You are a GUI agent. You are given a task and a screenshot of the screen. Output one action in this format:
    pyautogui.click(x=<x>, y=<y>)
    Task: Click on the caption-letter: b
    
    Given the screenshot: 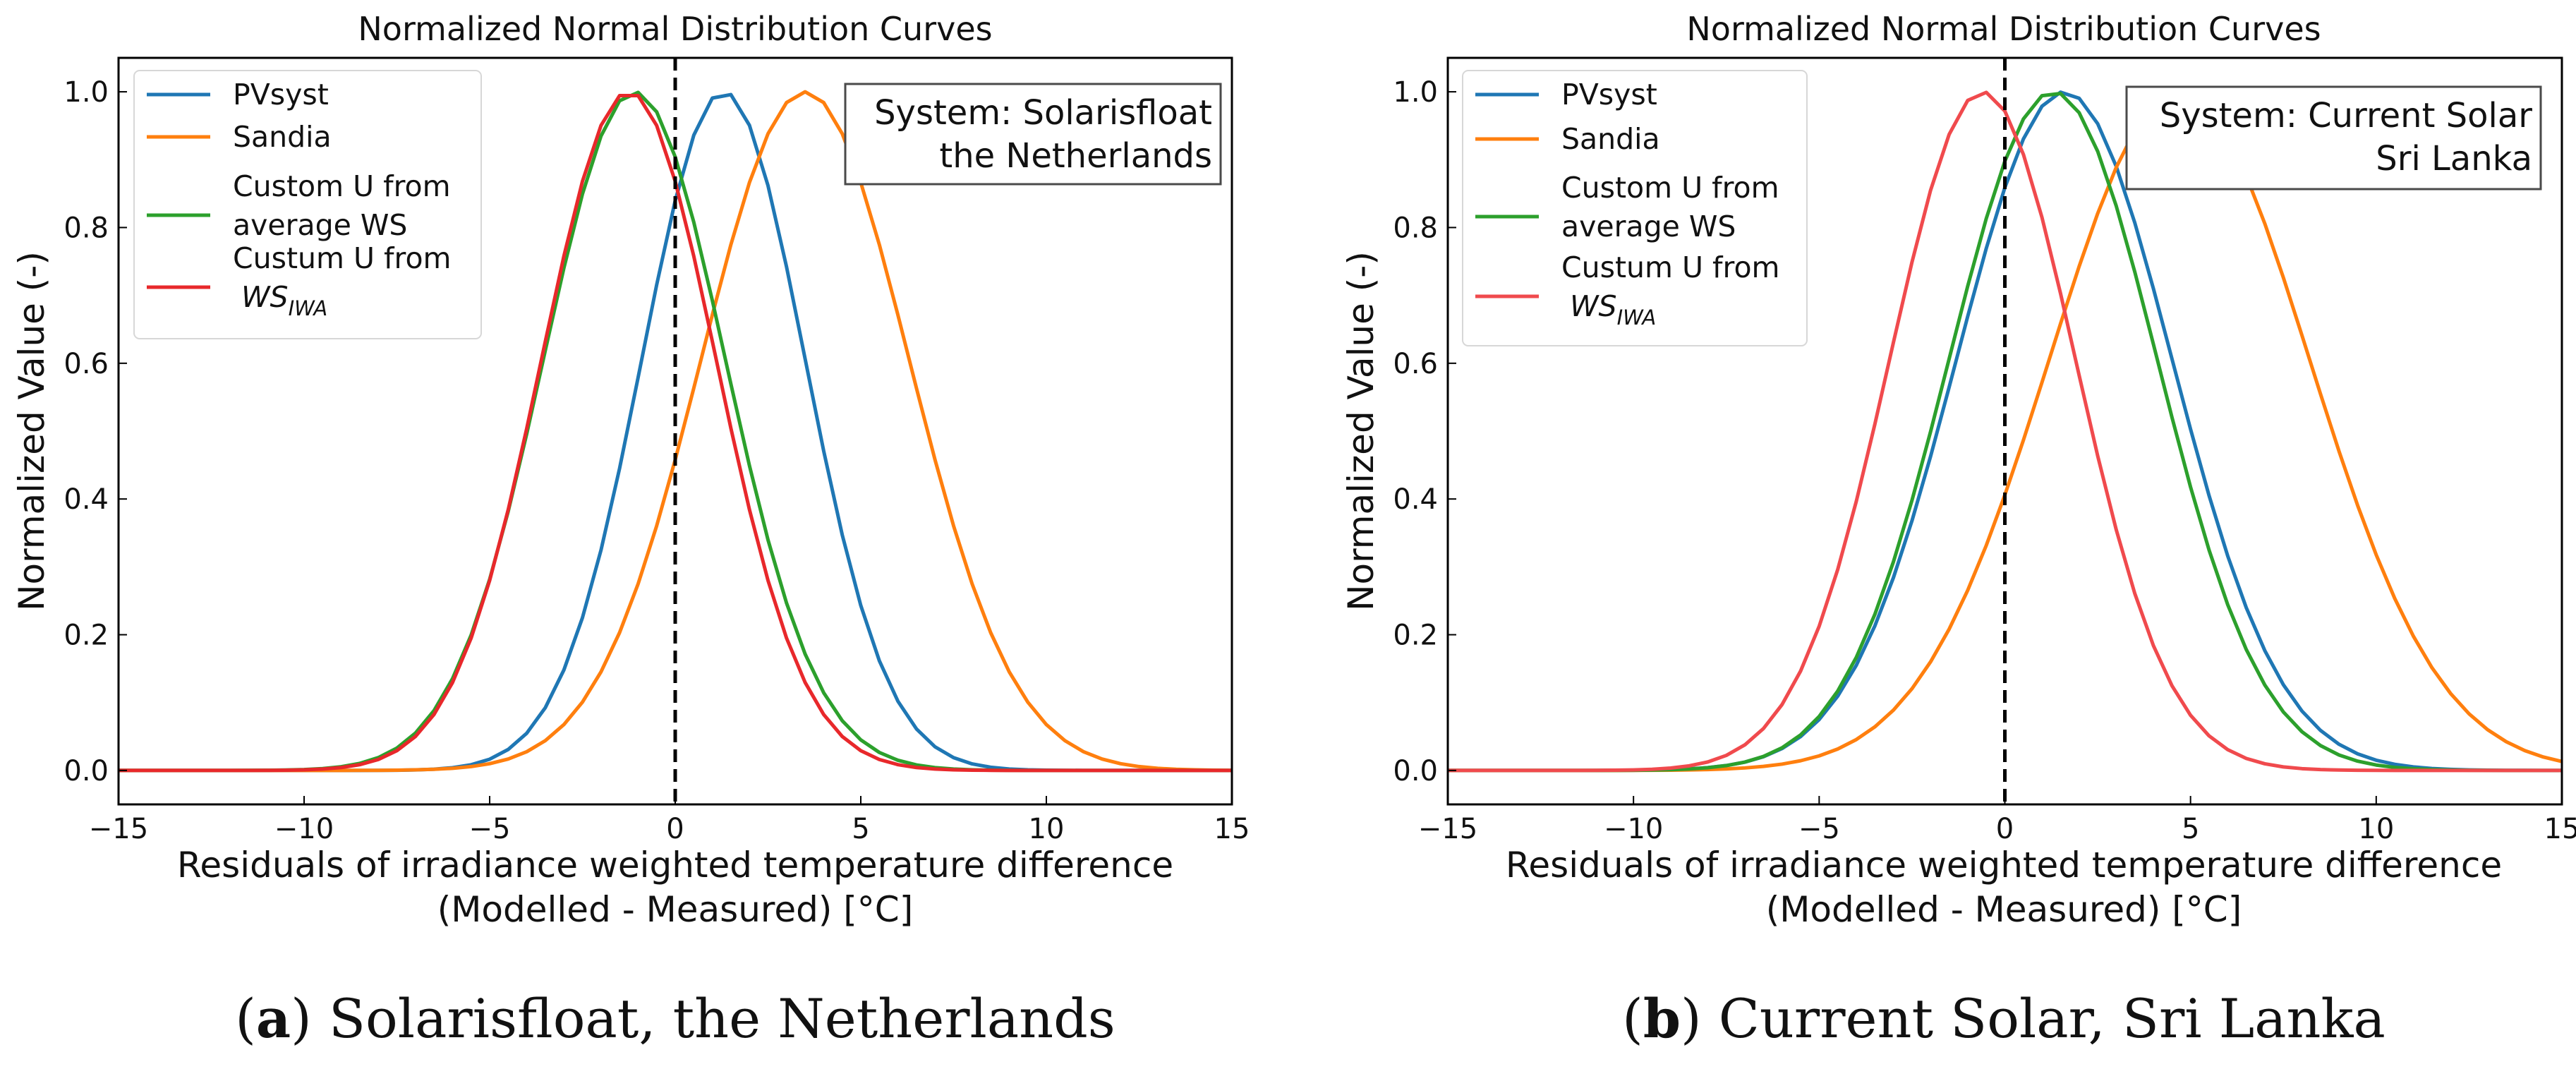 What is the action you would take?
    pyautogui.click(x=1662, y=1019)
    